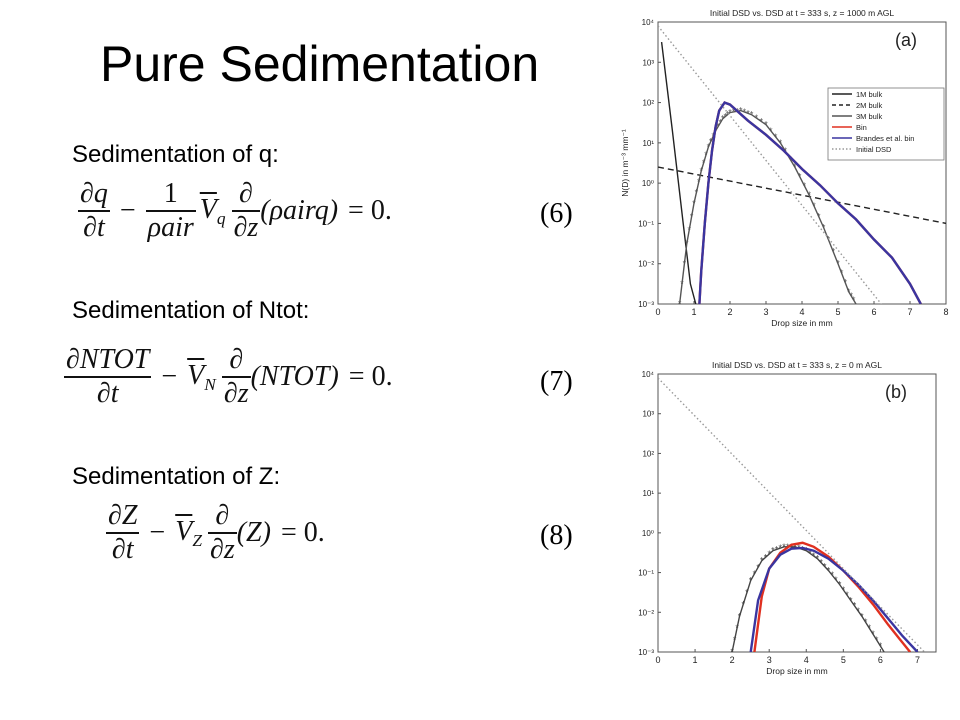  Describe the element at coordinates (648, 493) in the screenshot. I see `y-tick-label-1-4: 10¹` at that location.